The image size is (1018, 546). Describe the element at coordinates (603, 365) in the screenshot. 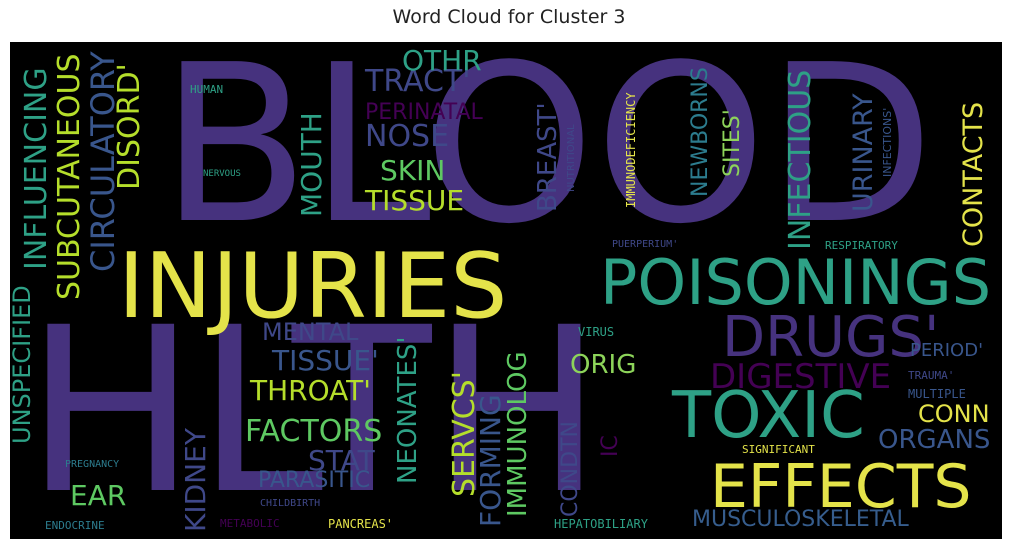

I see `word: ORIG` at that location.